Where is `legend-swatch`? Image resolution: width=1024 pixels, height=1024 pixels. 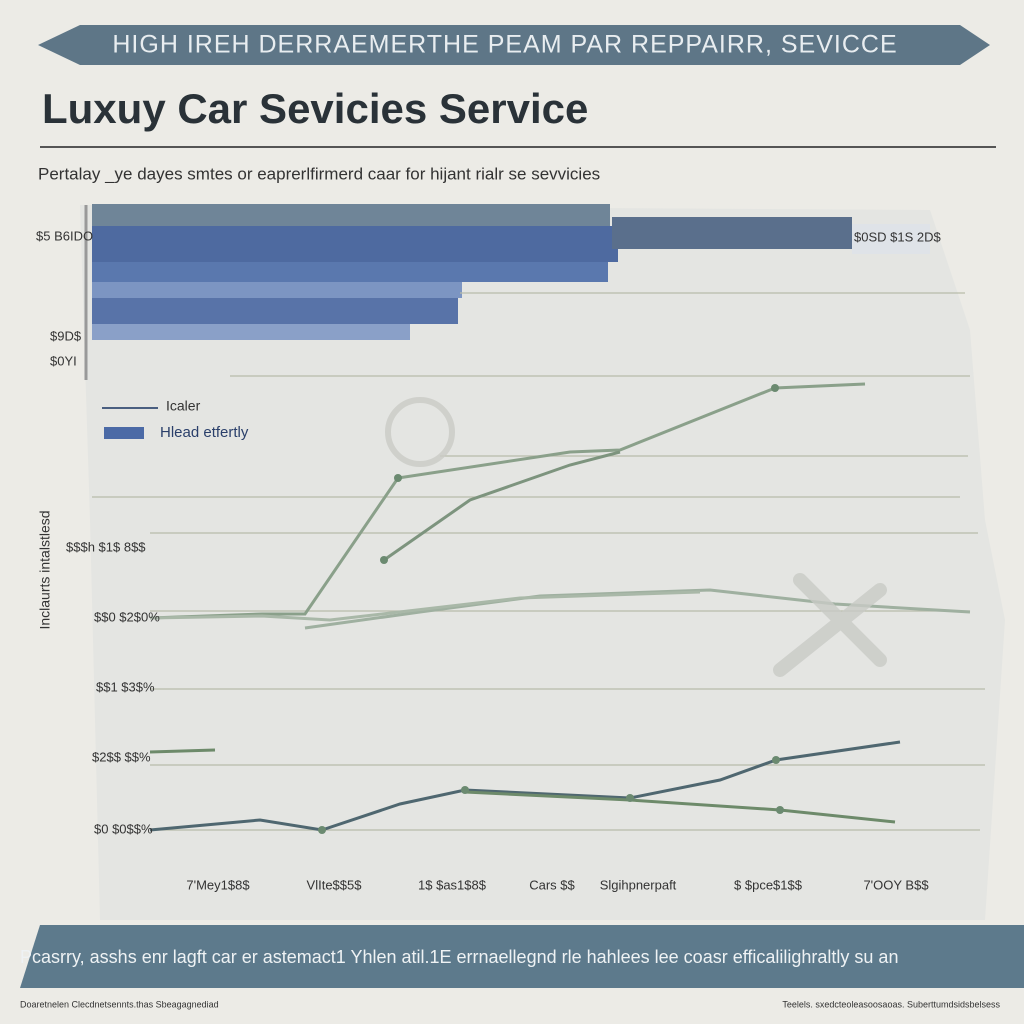 legend-swatch is located at coordinates (124, 433).